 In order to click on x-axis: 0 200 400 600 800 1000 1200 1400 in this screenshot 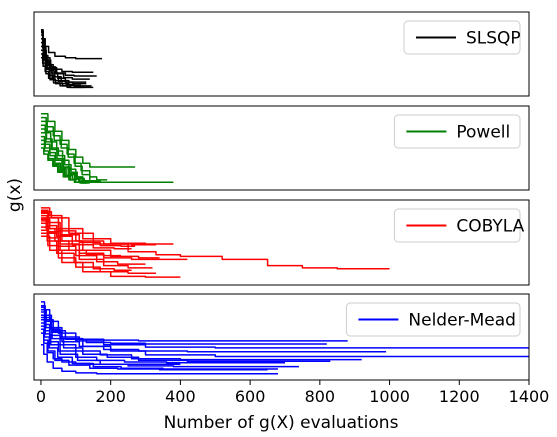, I will do `click(292, 393)`.